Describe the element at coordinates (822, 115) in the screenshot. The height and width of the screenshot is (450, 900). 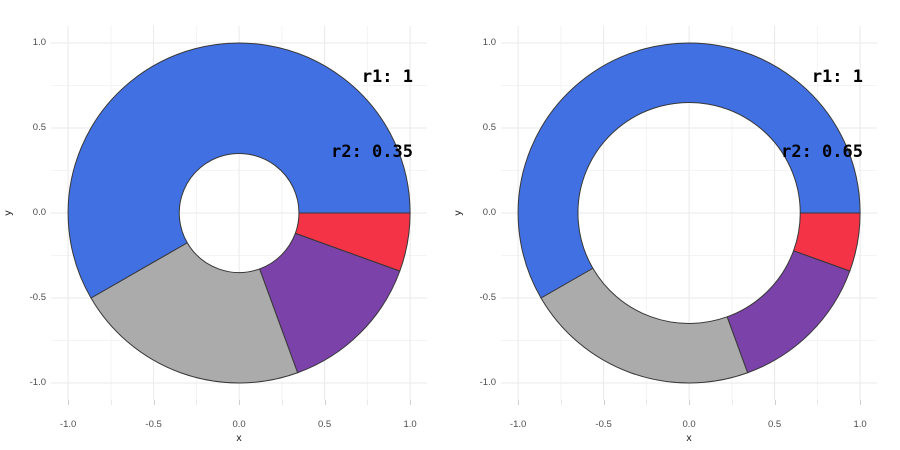
I see `radius-annotation-right: r1: 1 r2: 0.65` at that location.